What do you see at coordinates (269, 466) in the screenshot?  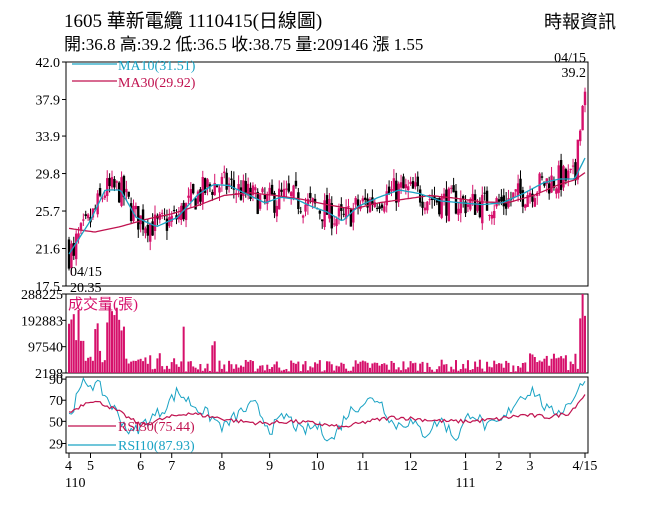 I see `x-month-label: 9` at bounding box center [269, 466].